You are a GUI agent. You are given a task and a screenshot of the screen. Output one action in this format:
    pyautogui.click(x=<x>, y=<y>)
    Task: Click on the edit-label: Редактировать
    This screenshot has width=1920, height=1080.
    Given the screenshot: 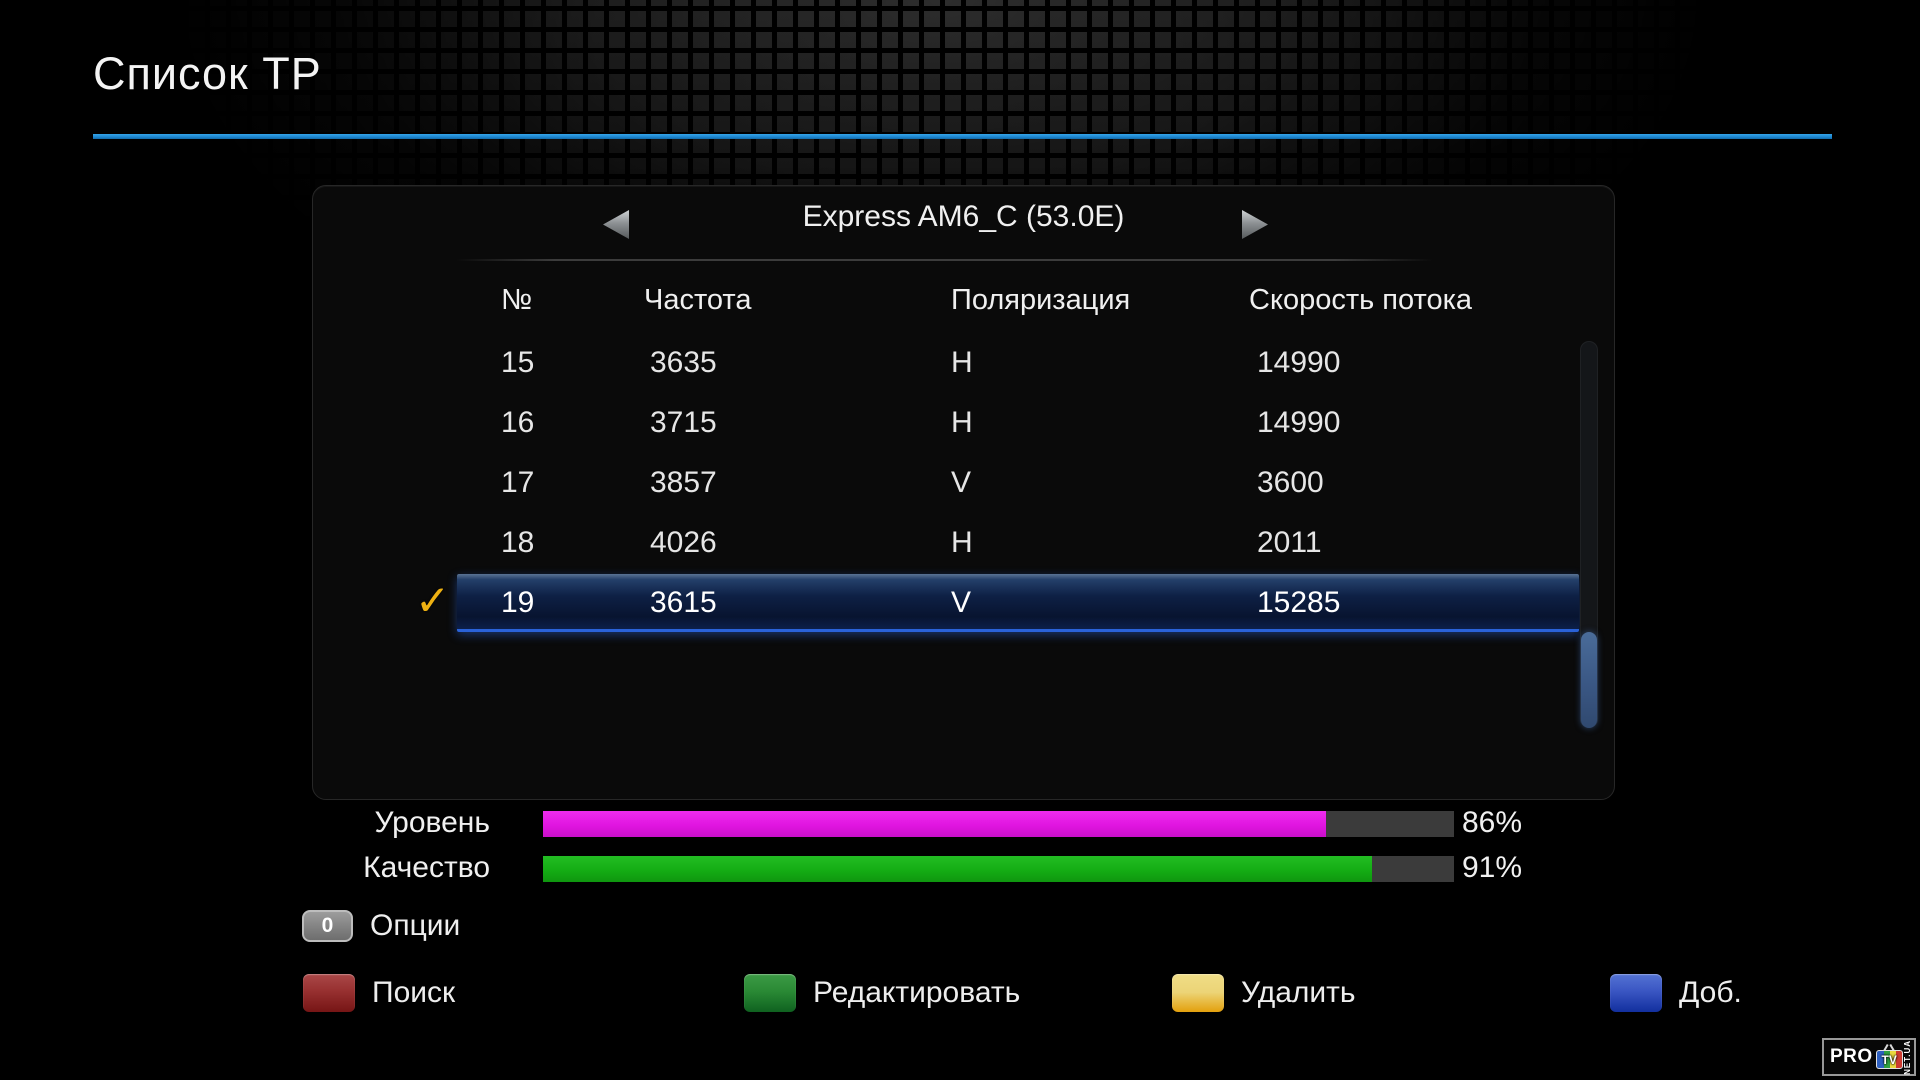 What is the action you would take?
    pyautogui.click(x=917, y=992)
    